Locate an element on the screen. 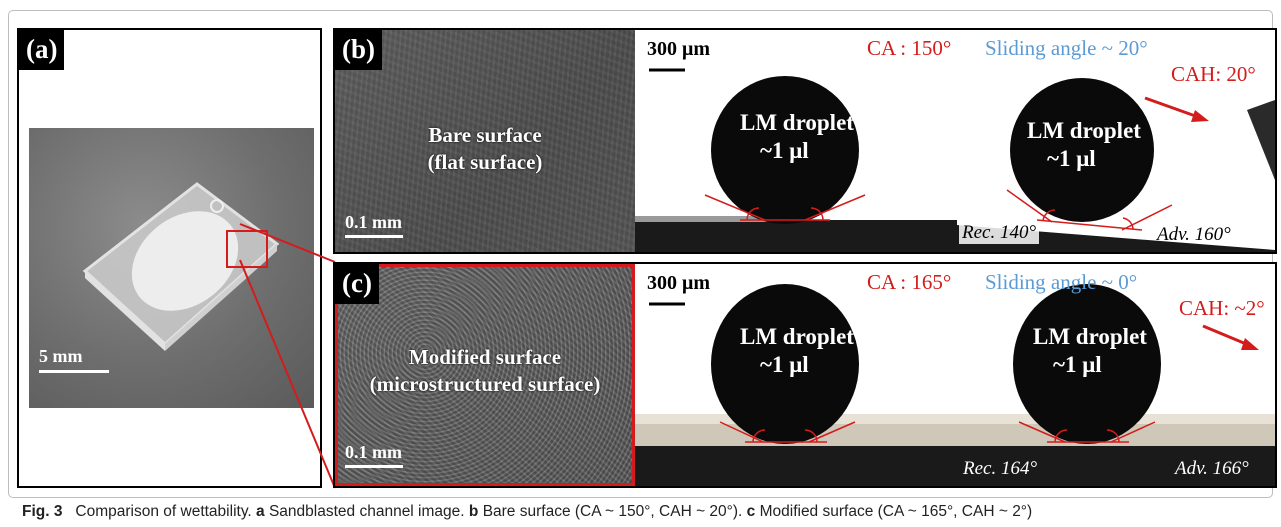 The image size is (1281, 527). bare-surface-subtitle: (flat surface) is located at coordinates (485, 162).